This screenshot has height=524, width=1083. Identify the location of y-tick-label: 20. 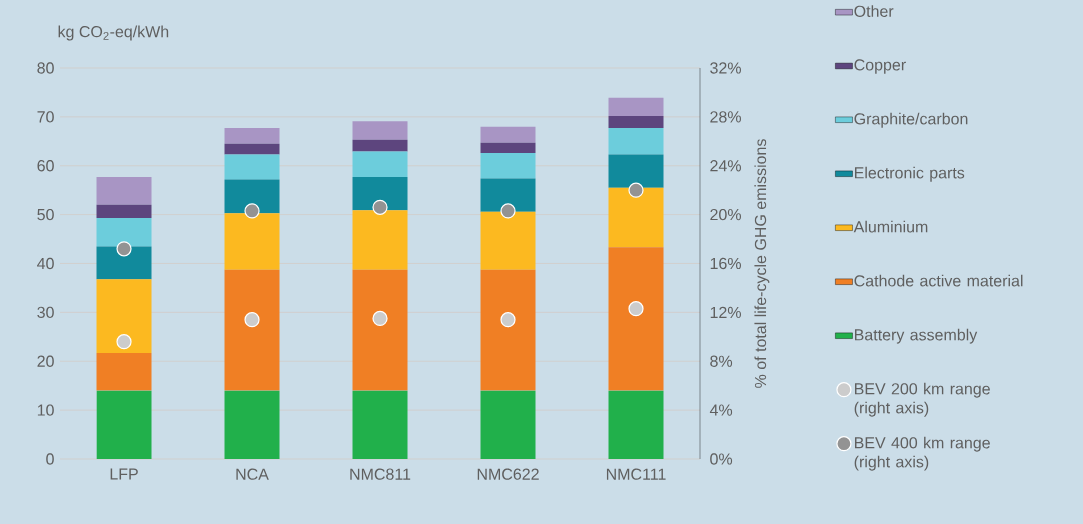
(45, 361).